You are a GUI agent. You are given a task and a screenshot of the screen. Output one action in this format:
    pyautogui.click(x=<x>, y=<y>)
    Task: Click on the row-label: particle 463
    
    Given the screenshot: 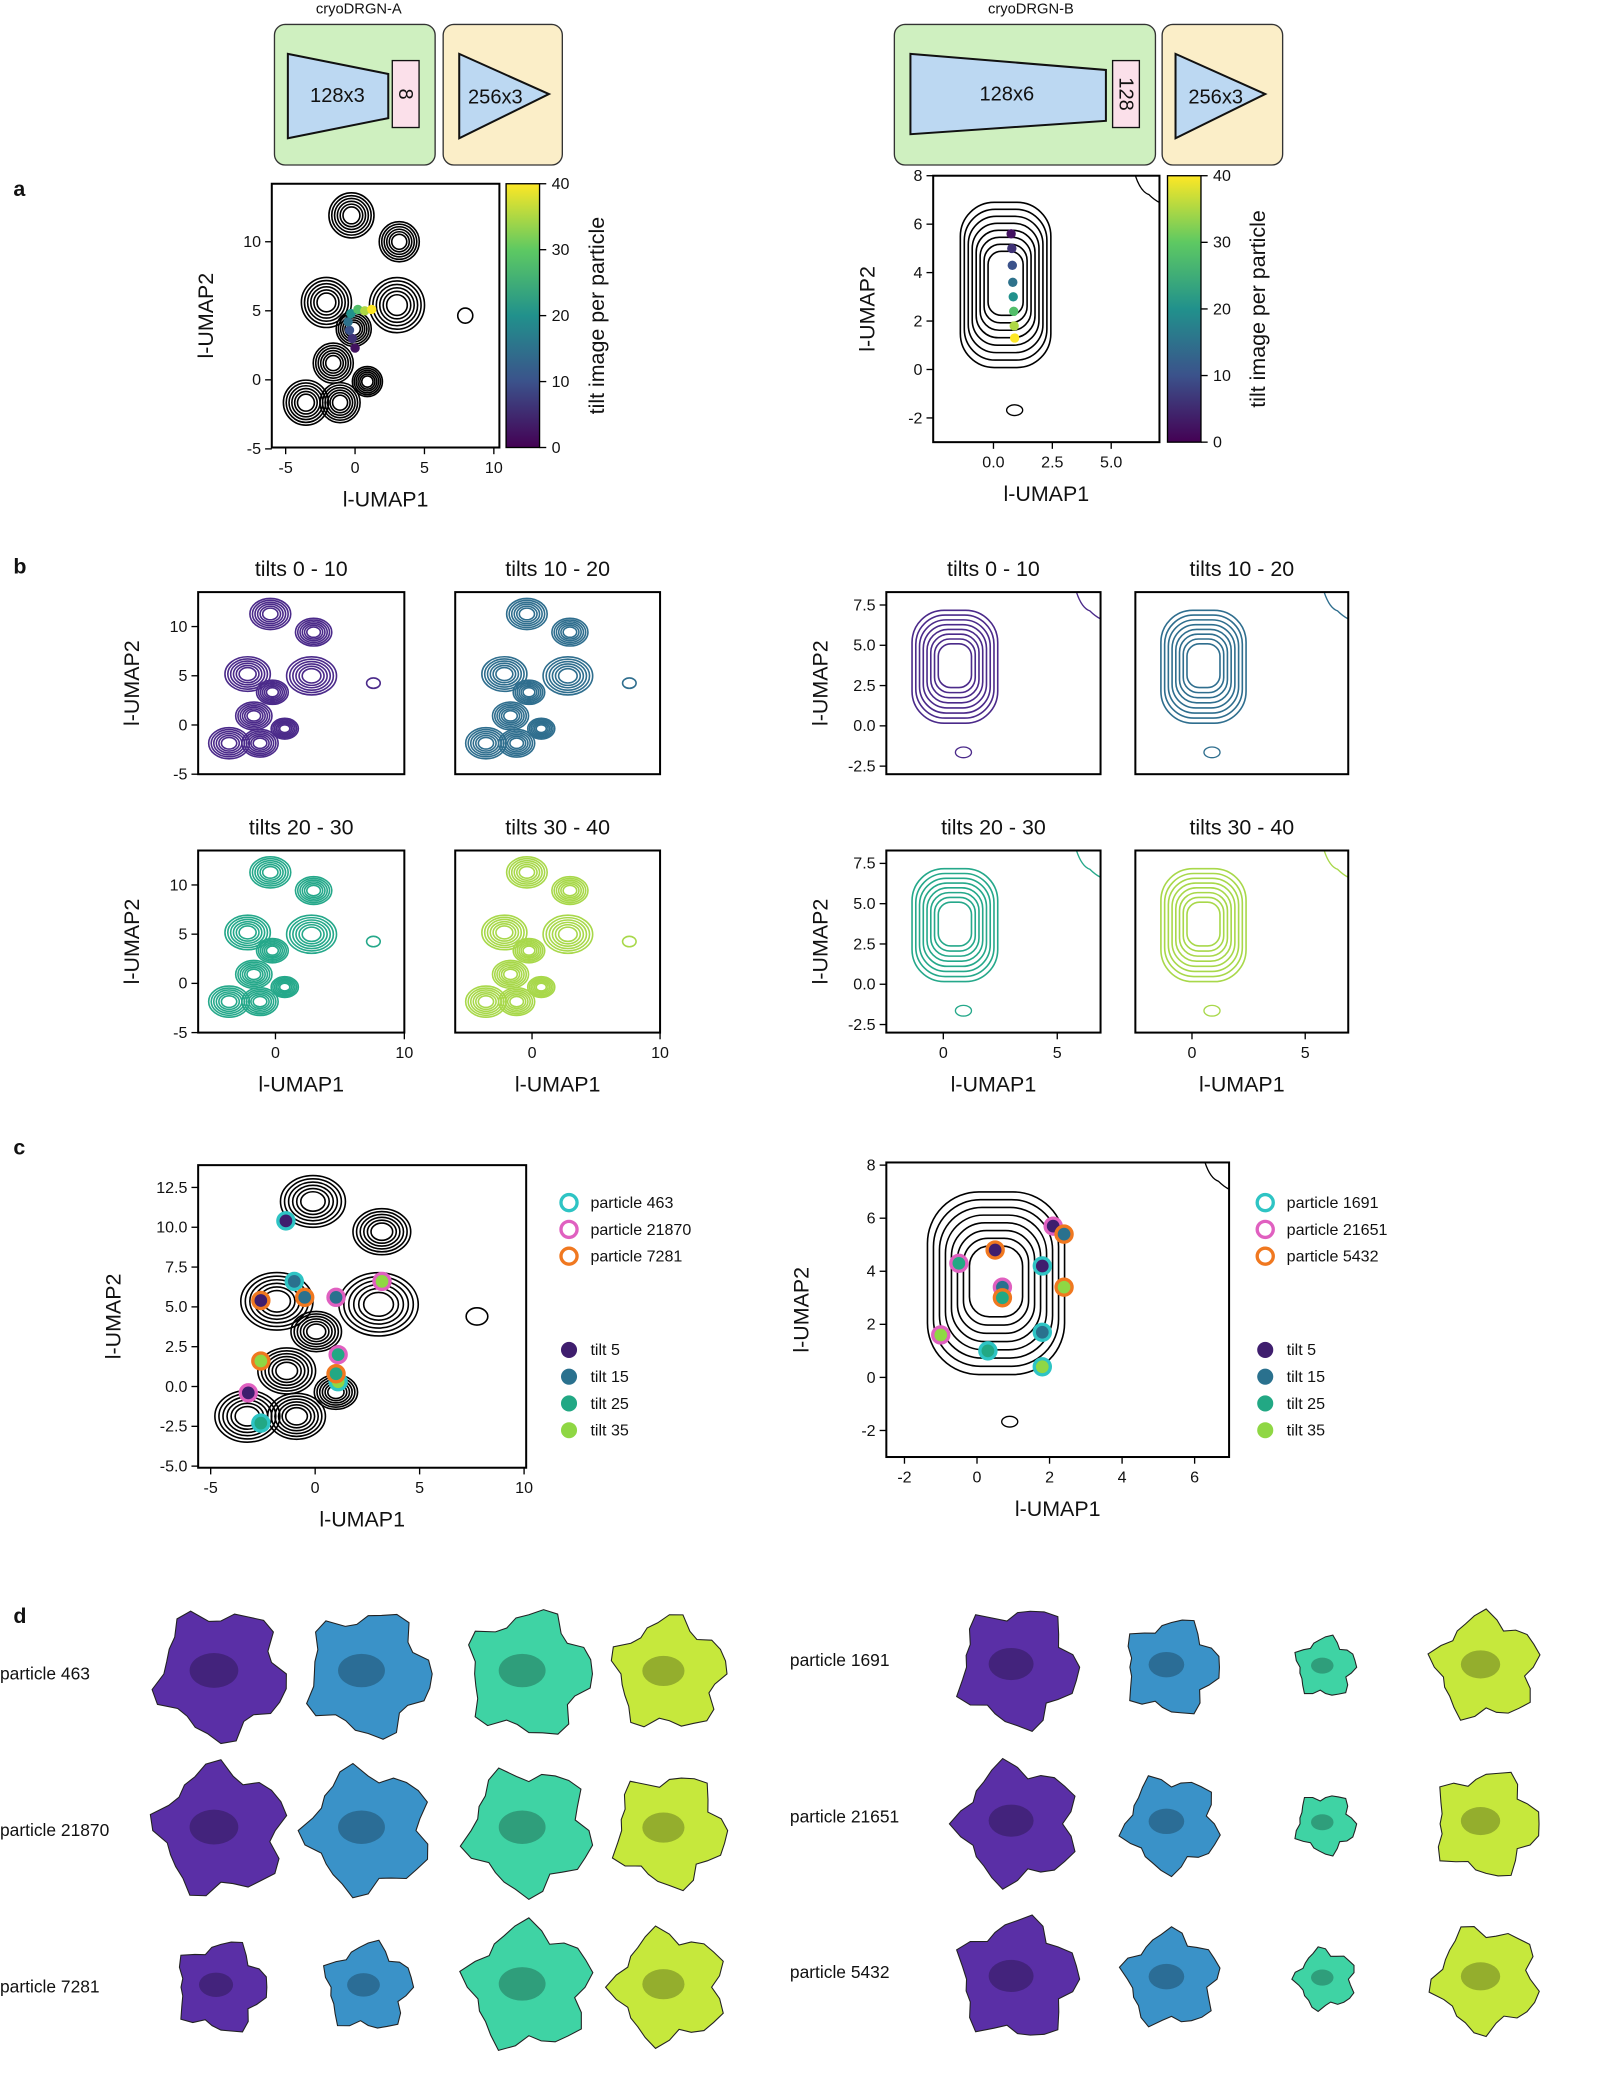 What is the action you would take?
    pyautogui.click(x=45, y=1673)
    